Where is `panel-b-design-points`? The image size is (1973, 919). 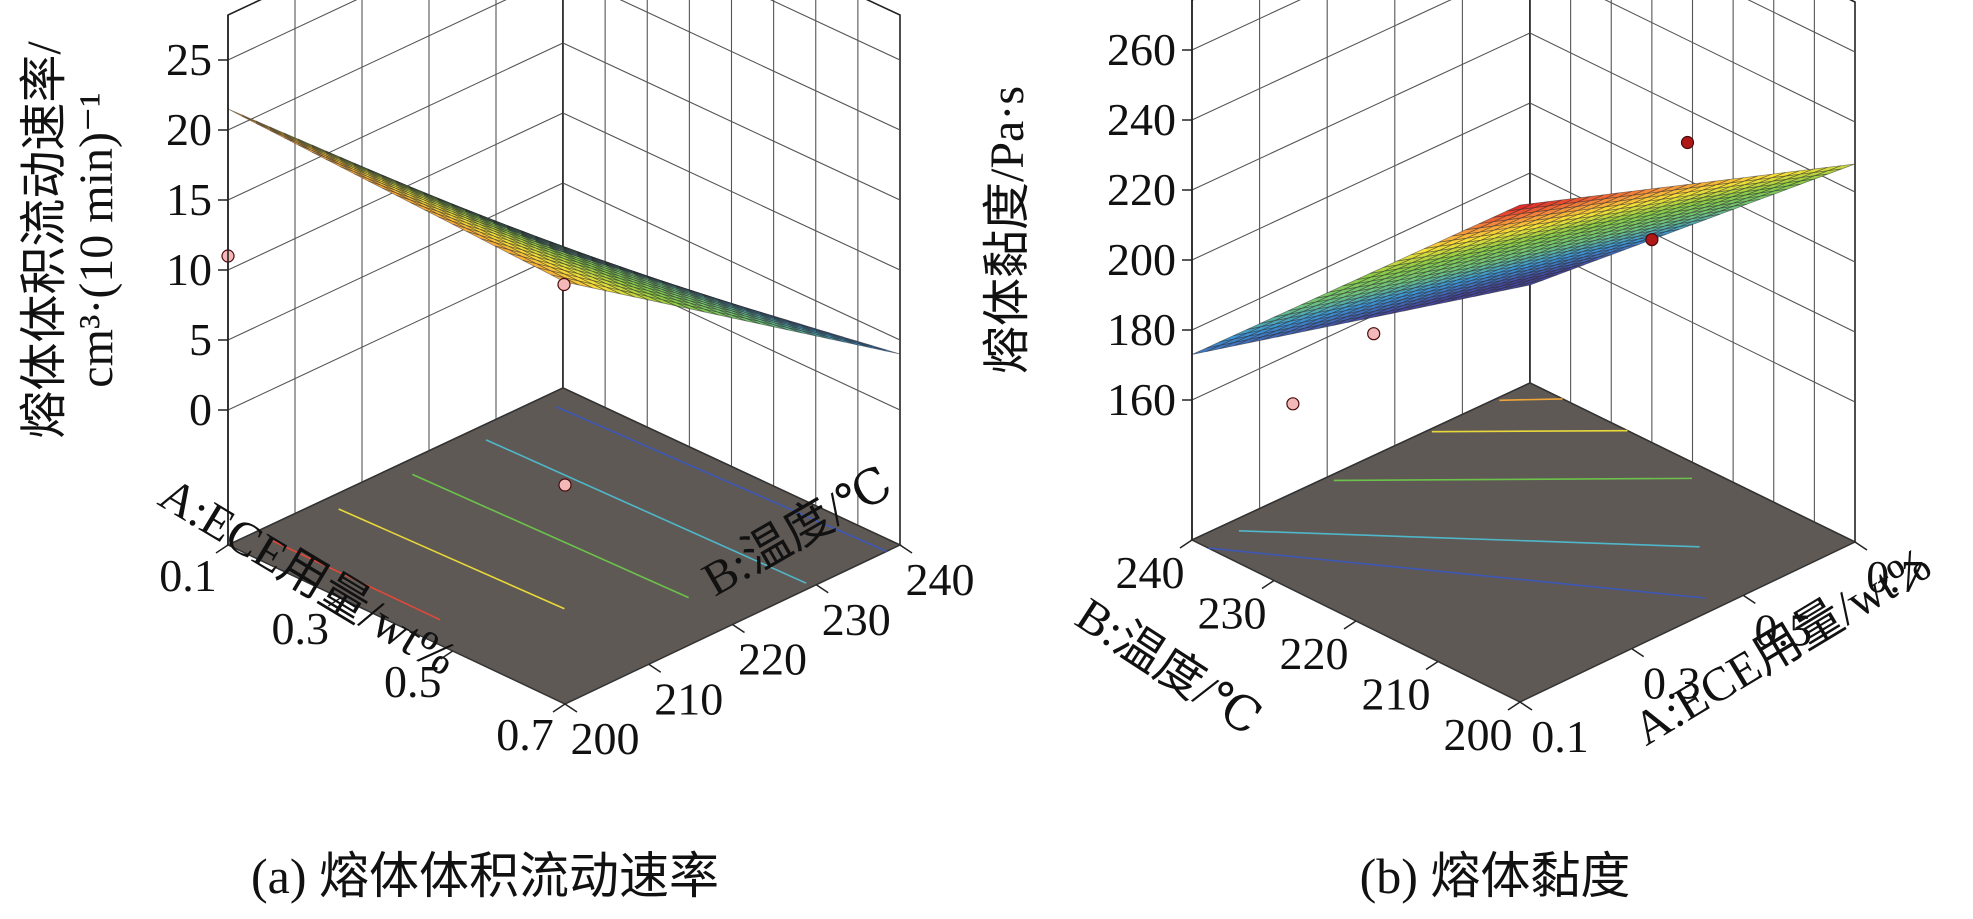 panel-b-design-points is located at coordinates (1490, 273).